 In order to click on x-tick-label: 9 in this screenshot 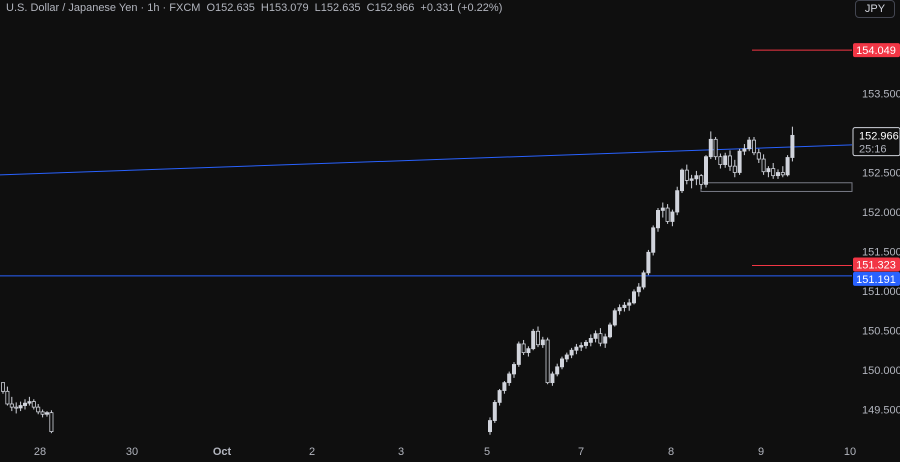, I will do `click(761, 452)`.